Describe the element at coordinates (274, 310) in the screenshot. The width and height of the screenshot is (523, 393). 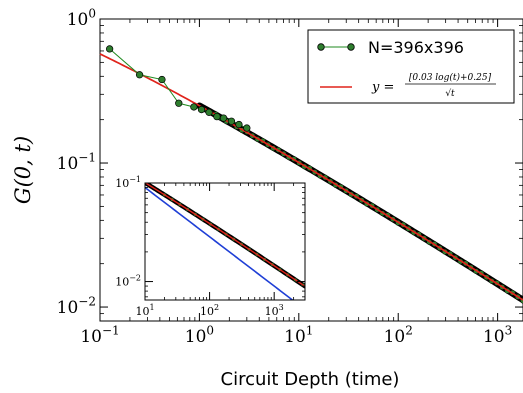
I see `inset-x-tick-label: 10³` at that location.